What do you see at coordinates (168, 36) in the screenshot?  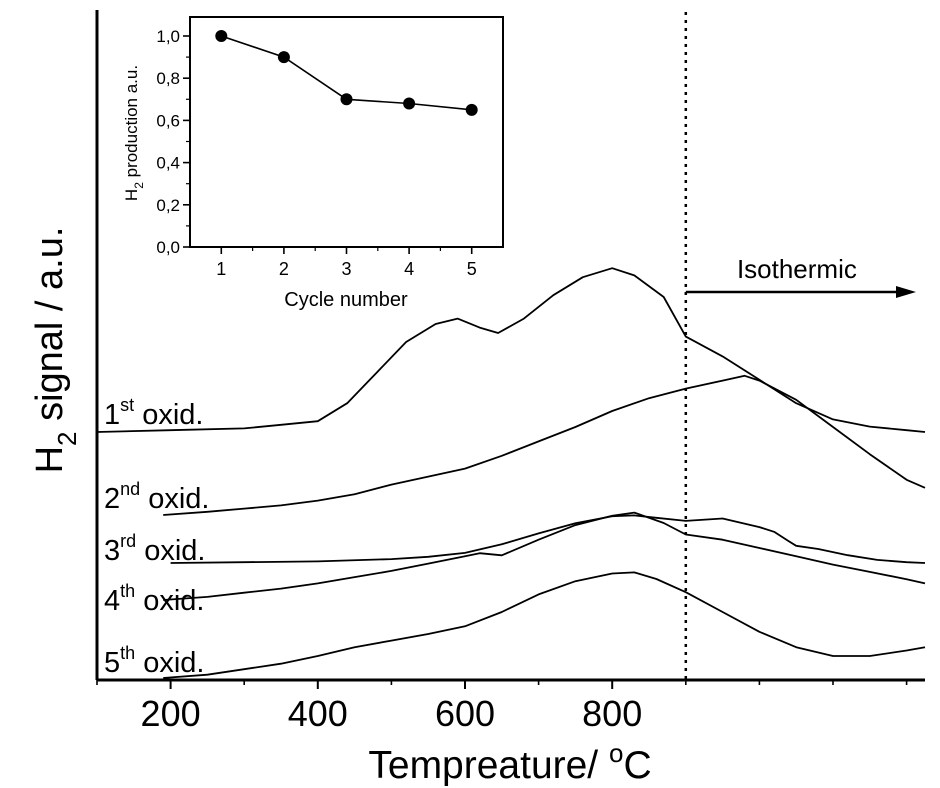 I see `inset-y-tick-label: 1,0` at bounding box center [168, 36].